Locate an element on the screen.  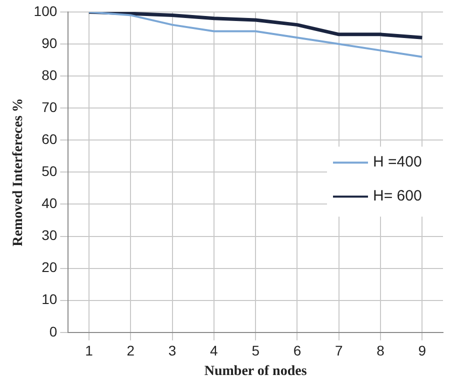
y-tick-label: 90 is located at coordinates (50, 42).